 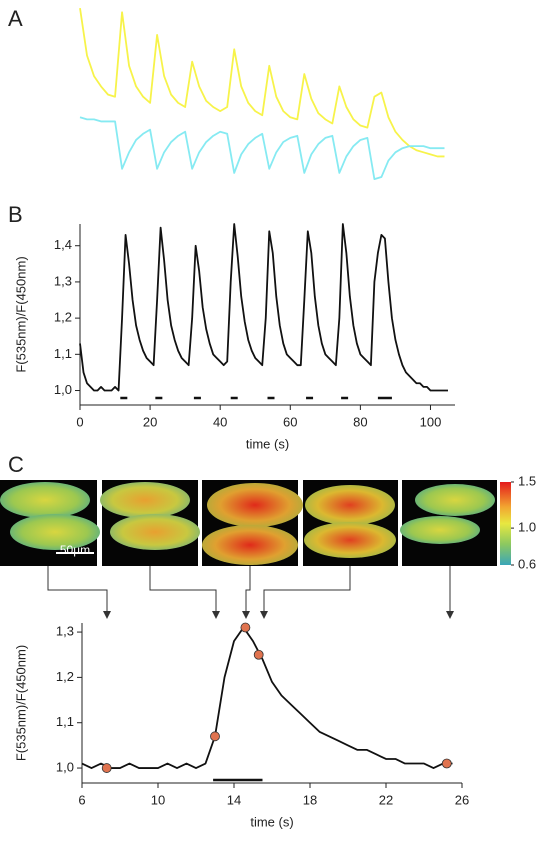 What do you see at coordinates (278, 615) in the screenshot?
I see `arrowheads` at bounding box center [278, 615].